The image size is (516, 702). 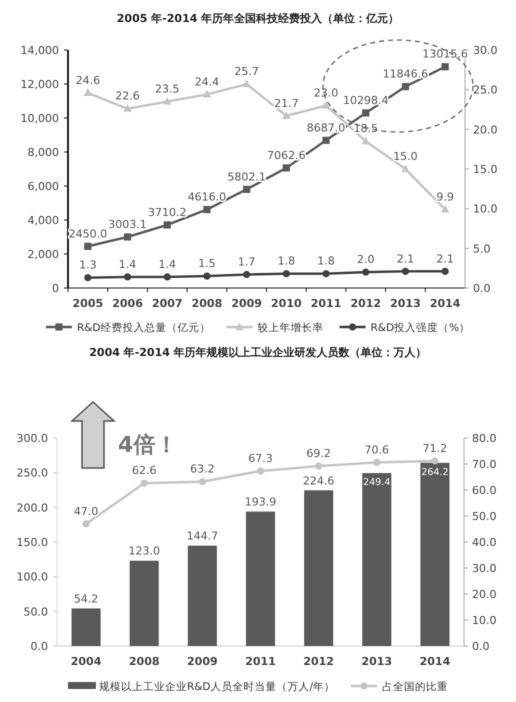 What do you see at coordinates (326, 261) in the screenshot?
I see `data-label: 1.8` at bounding box center [326, 261].